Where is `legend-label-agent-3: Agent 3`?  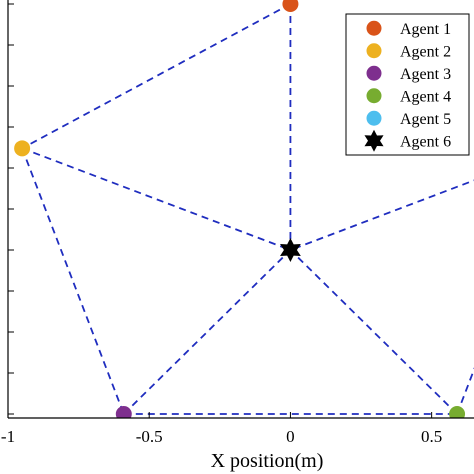 legend-label-agent-3: Agent 3 is located at coordinates (425, 74).